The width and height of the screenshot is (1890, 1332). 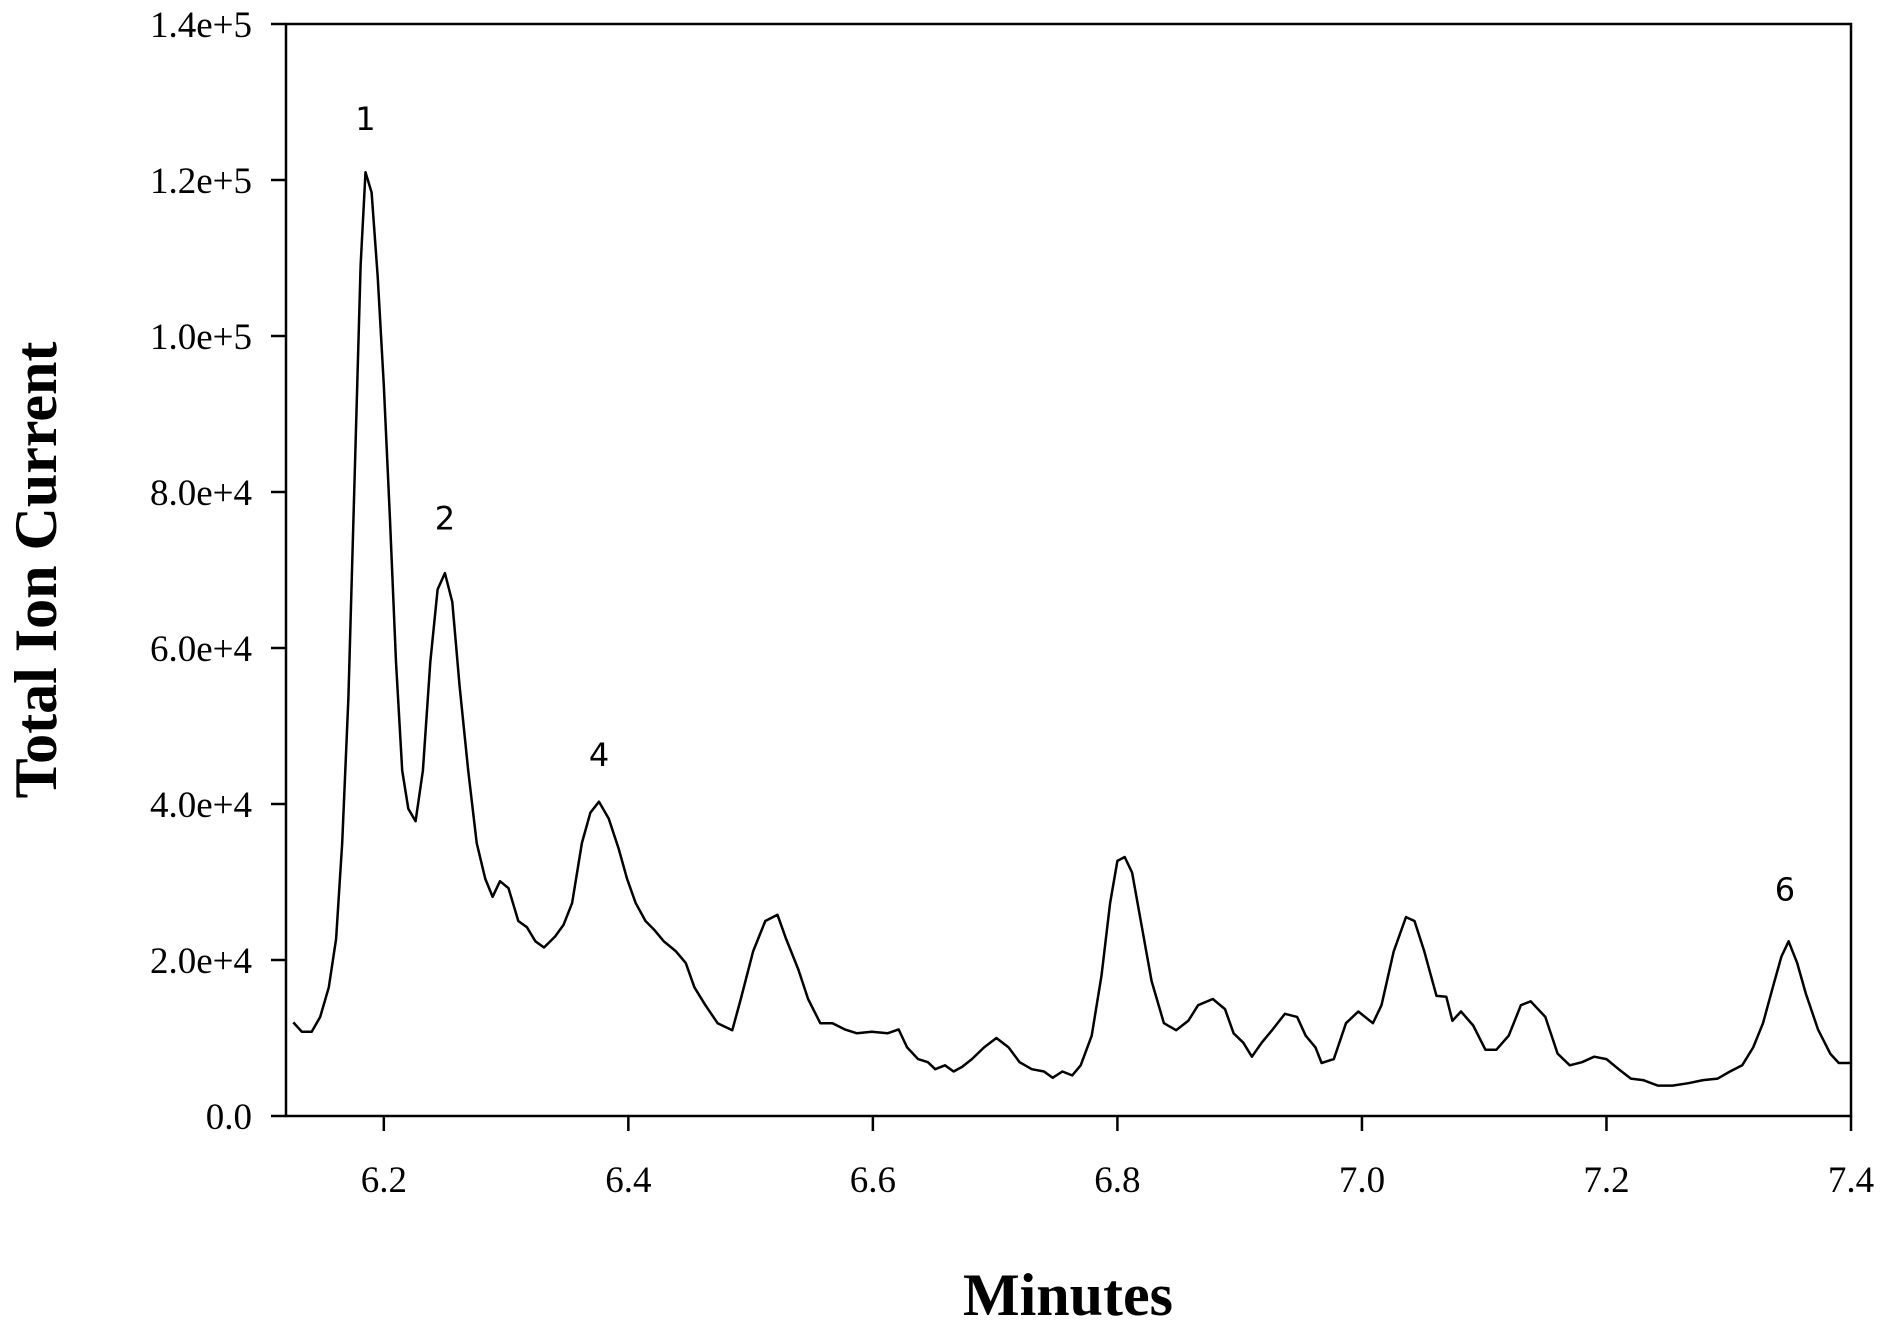 What do you see at coordinates (201, 649) in the screenshot?
I see `y-tick-label: 6.0e+4` at bounding box center [201, 649].